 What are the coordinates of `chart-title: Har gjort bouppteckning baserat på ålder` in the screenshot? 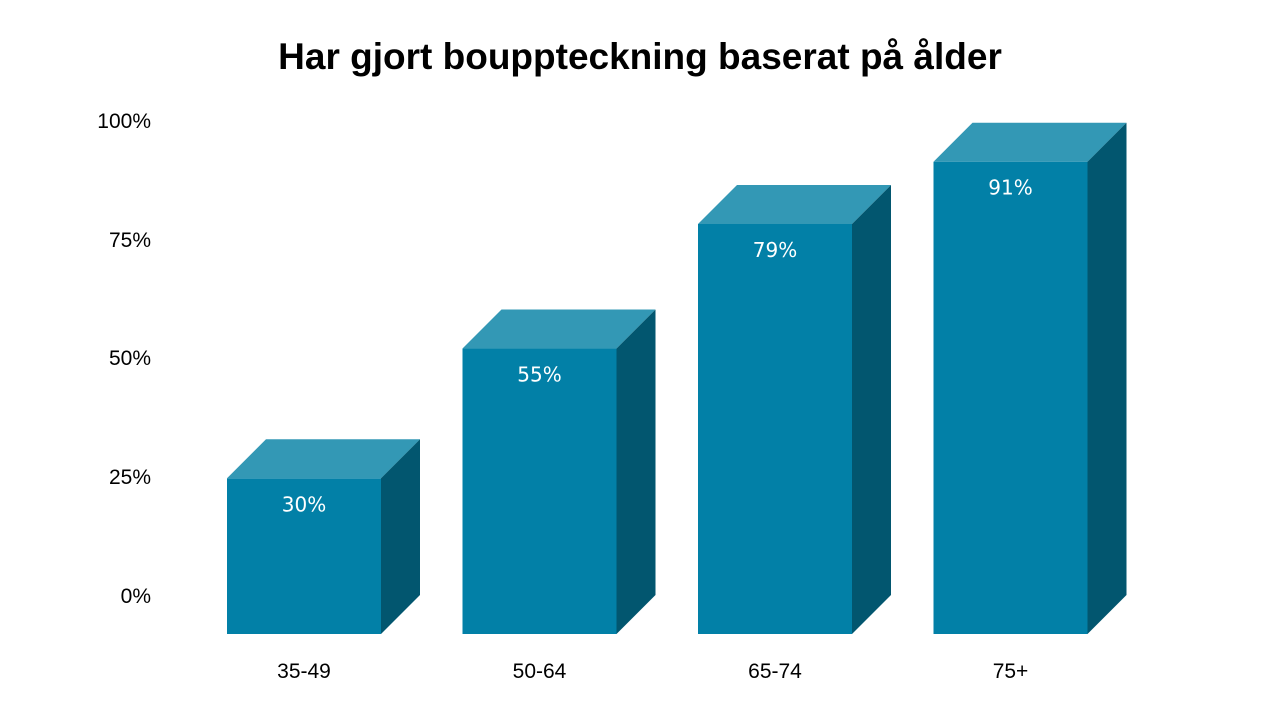 It's located at (640, 56).